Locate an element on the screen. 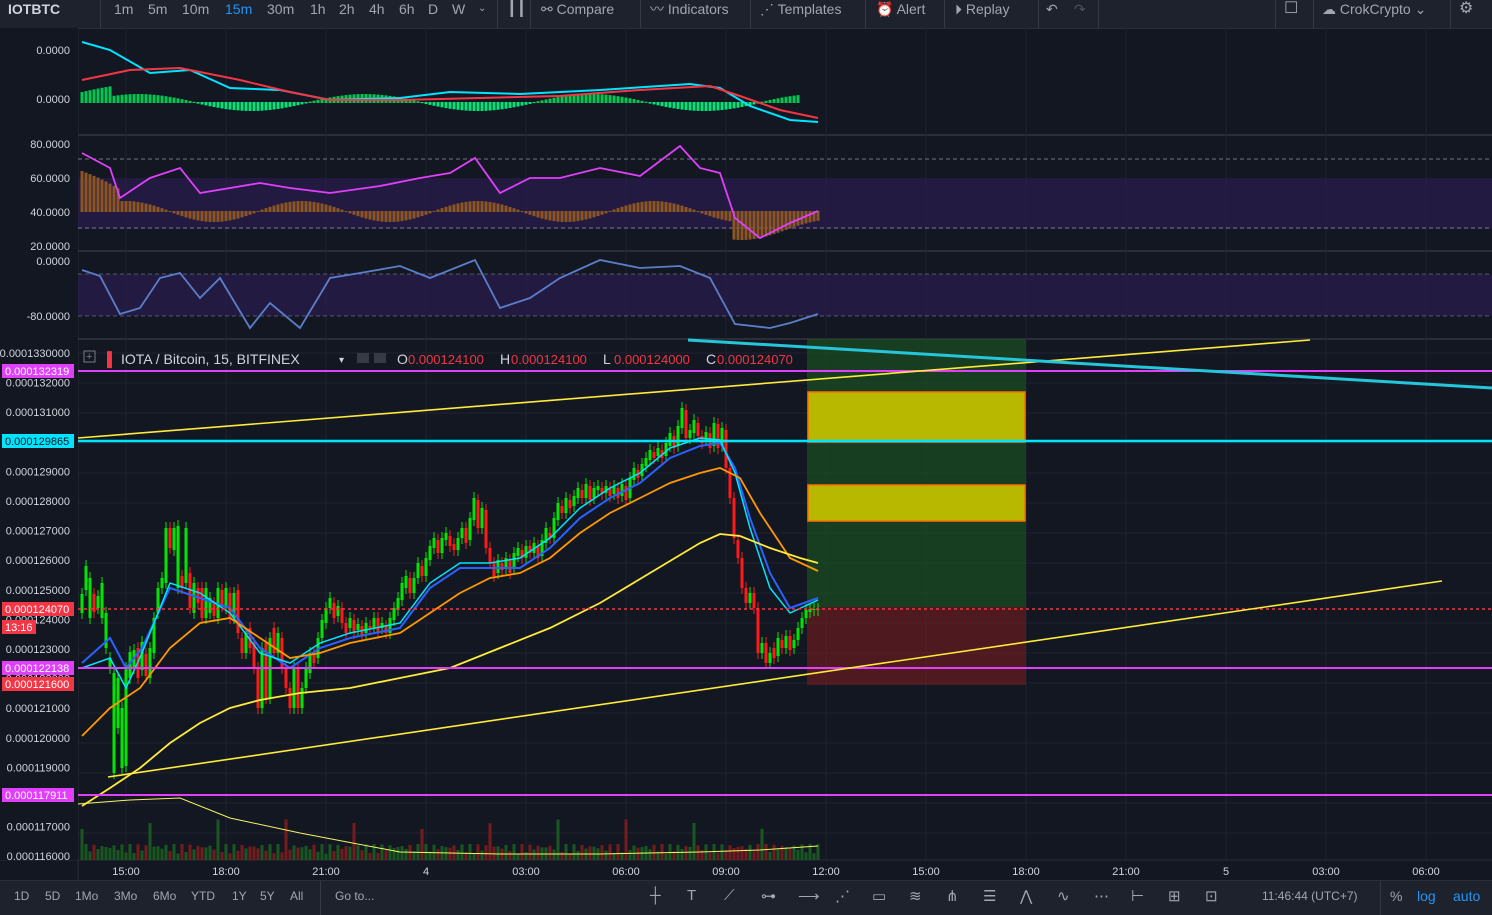  range-6mo: 6Mo is located at coordinates (165, 896).